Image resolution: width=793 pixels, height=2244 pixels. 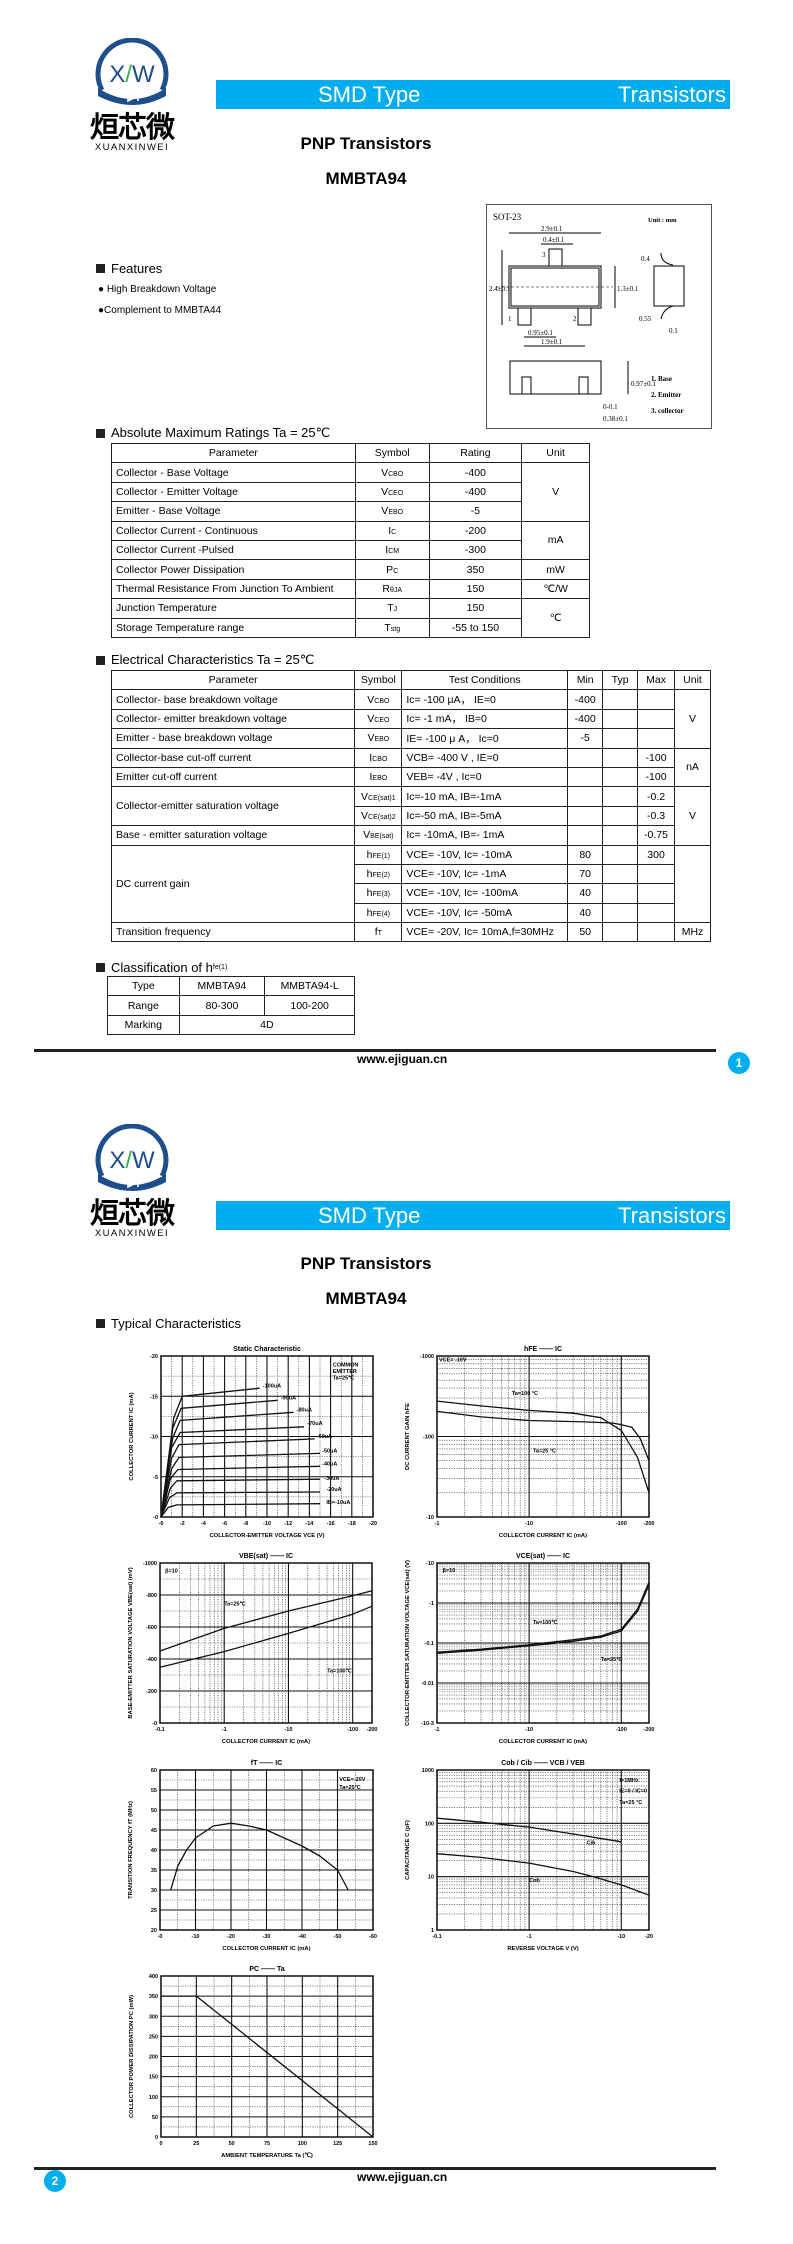 What do you see at coordinates (392, 492) in the screenshot?
I see `symbol-cell: VCEO` at bounding box center [392, 492].